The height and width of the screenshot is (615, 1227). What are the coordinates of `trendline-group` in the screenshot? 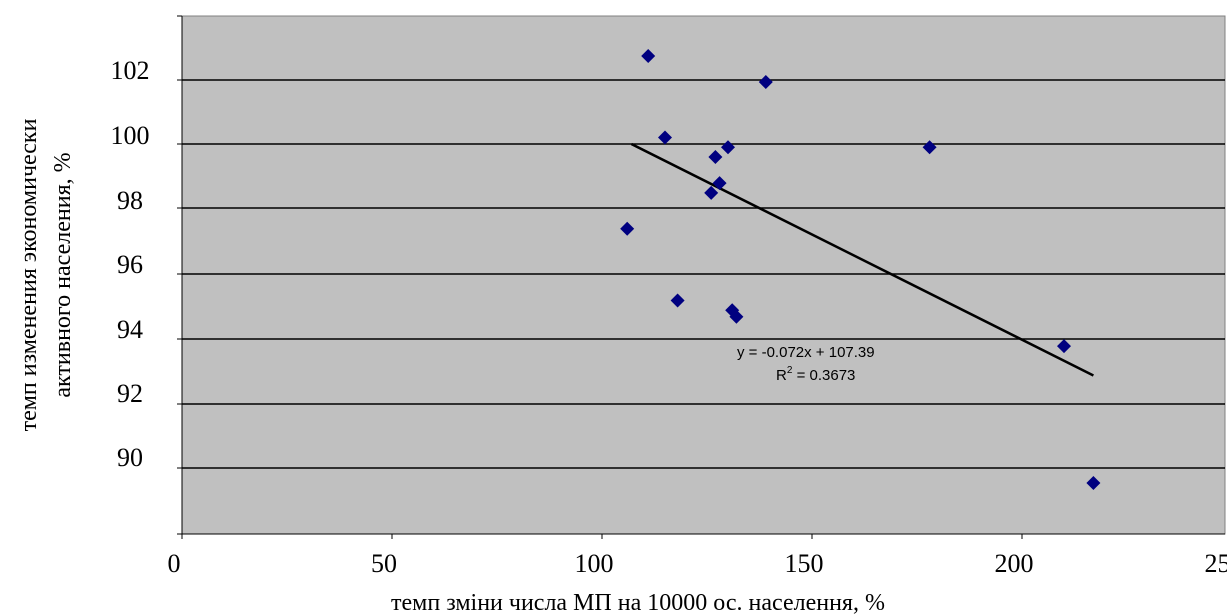 It's located at (862, 259).